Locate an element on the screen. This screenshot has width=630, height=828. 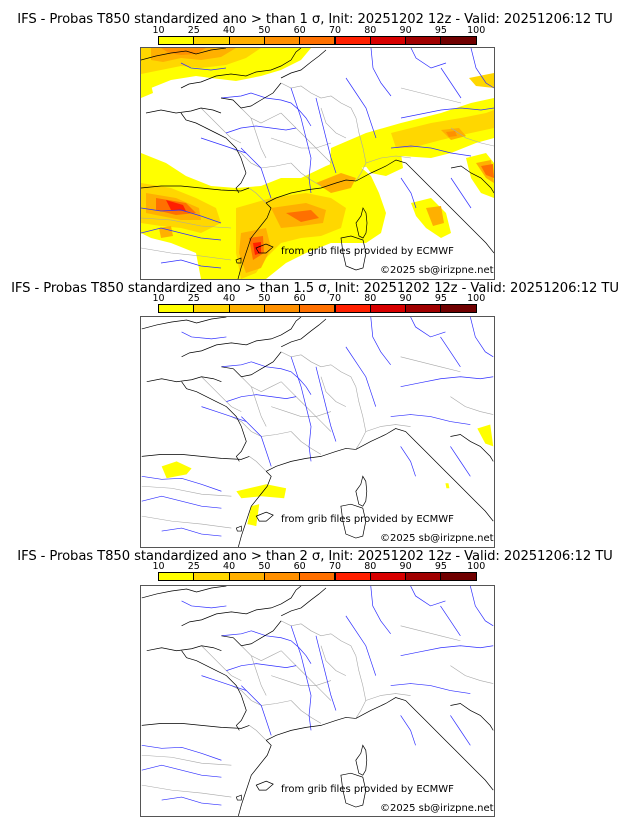
colorbar-tick-label: 10 is located at coordinates (158, 298).